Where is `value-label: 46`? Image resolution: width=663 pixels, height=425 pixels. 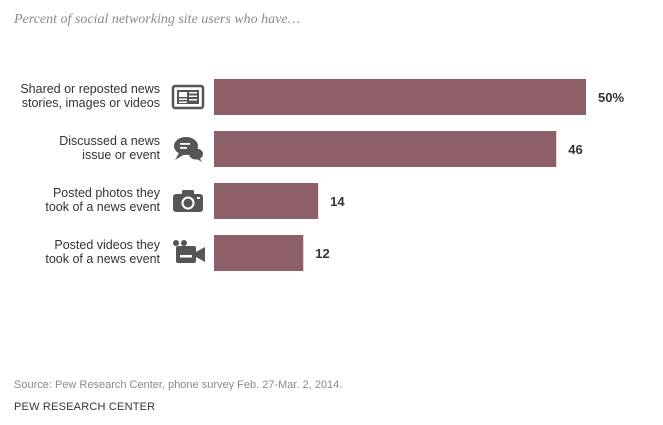
value-label: 46 is located at coordinates (575, 149).